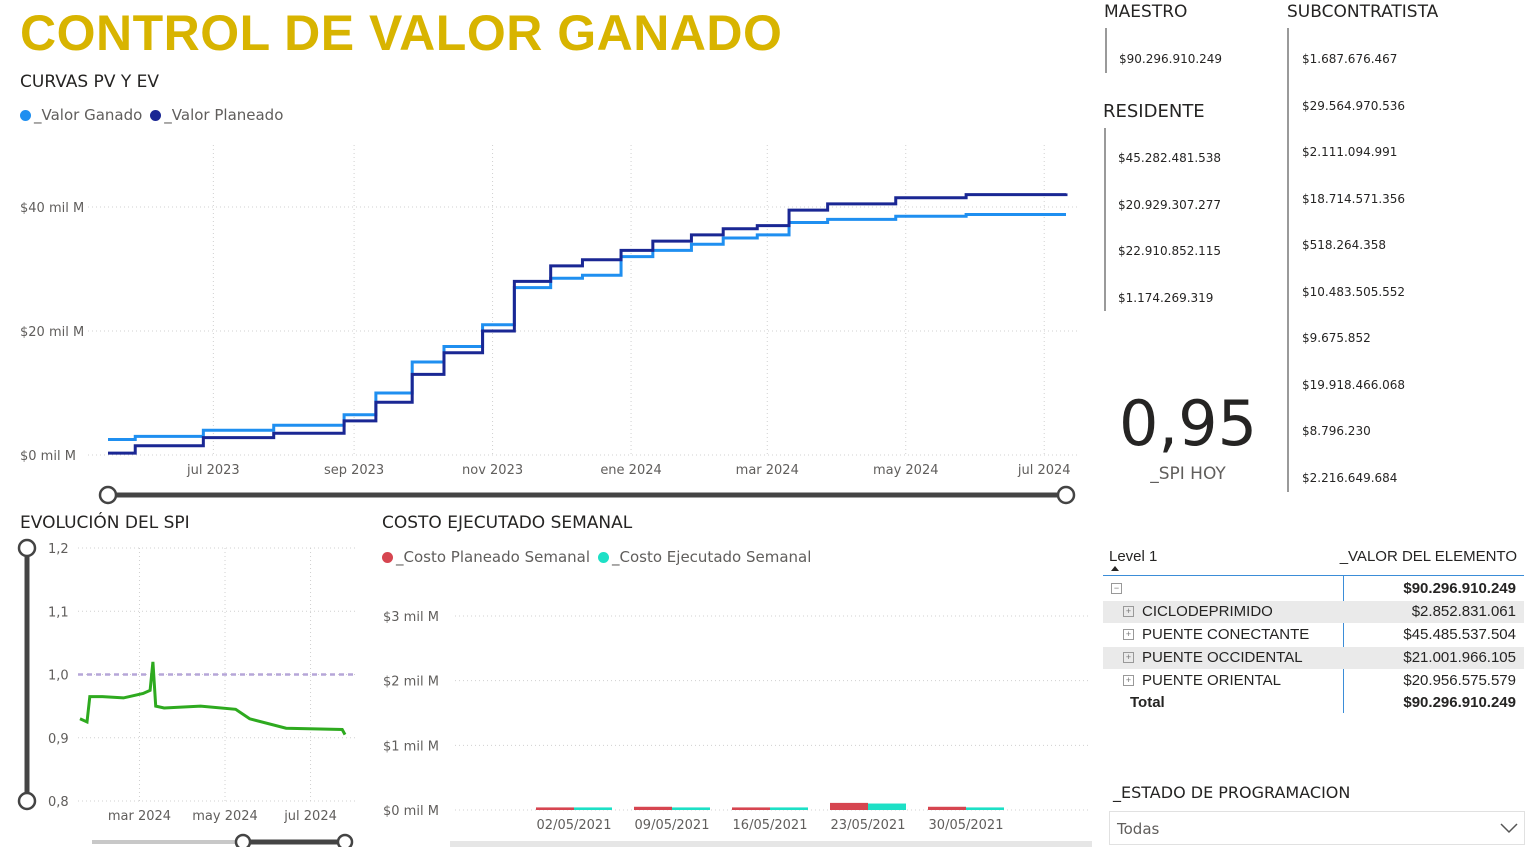 The width and height of the screenshot is (1531, 847). What do you see at coordinates (58, 739) in the screenshot?
I see `y-tick-label: 0,9` at bounding box center [58, 739].